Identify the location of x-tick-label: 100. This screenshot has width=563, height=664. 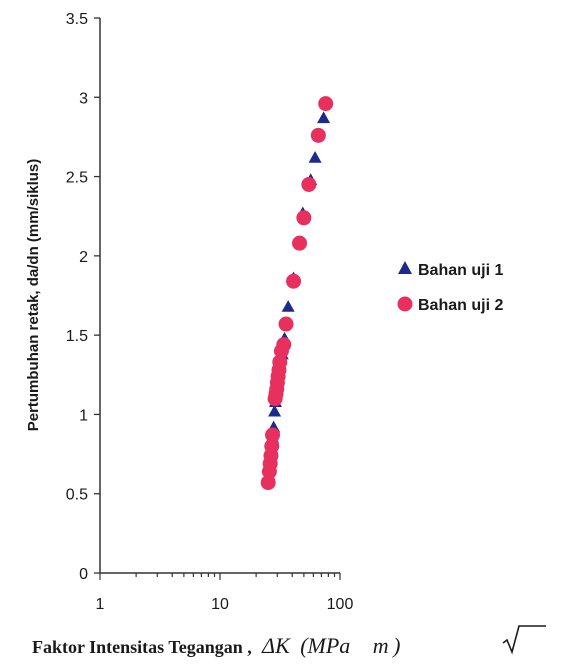
(340, 604).